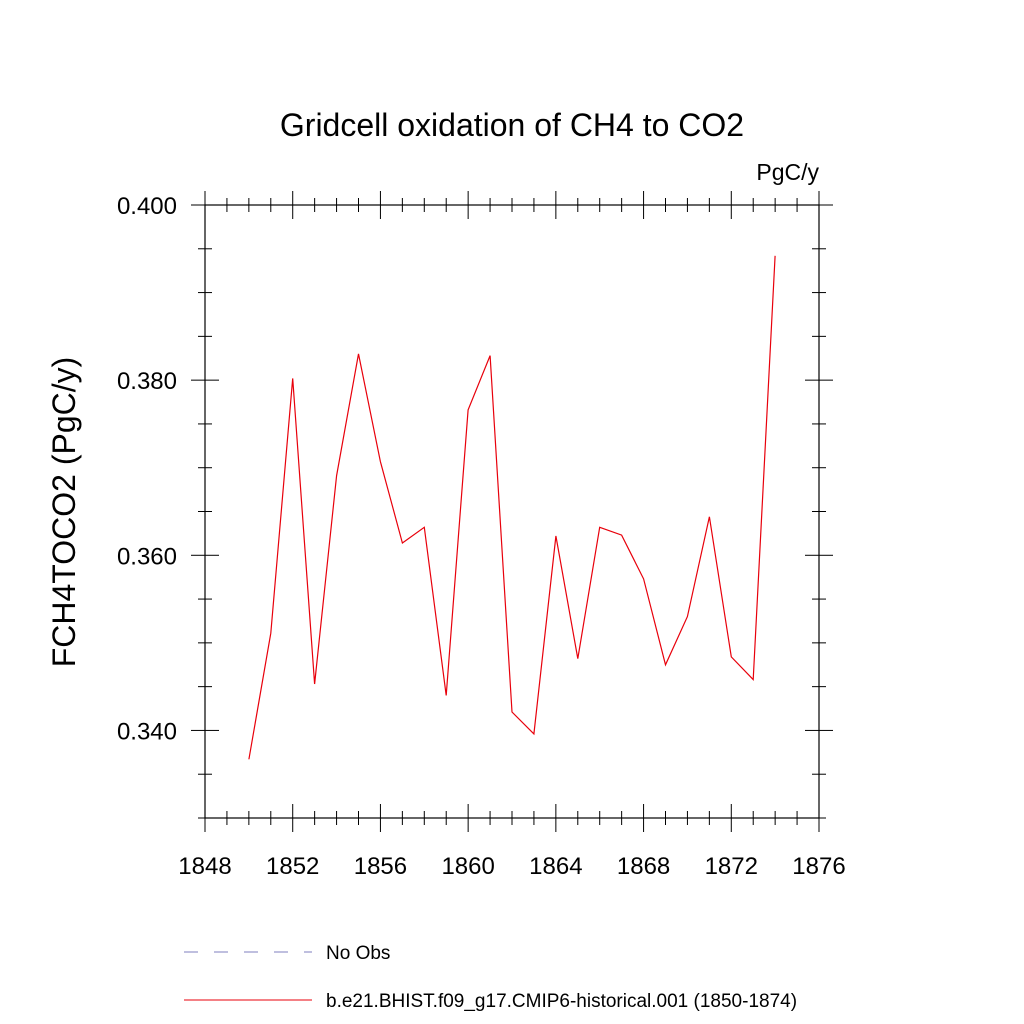 The width and height of the screenshot is (1024, 1024). What do you see at coordinates (147, 206) in the screenshot?
I see `y-tick-label: 0.400` at bounding box center [147, 206].